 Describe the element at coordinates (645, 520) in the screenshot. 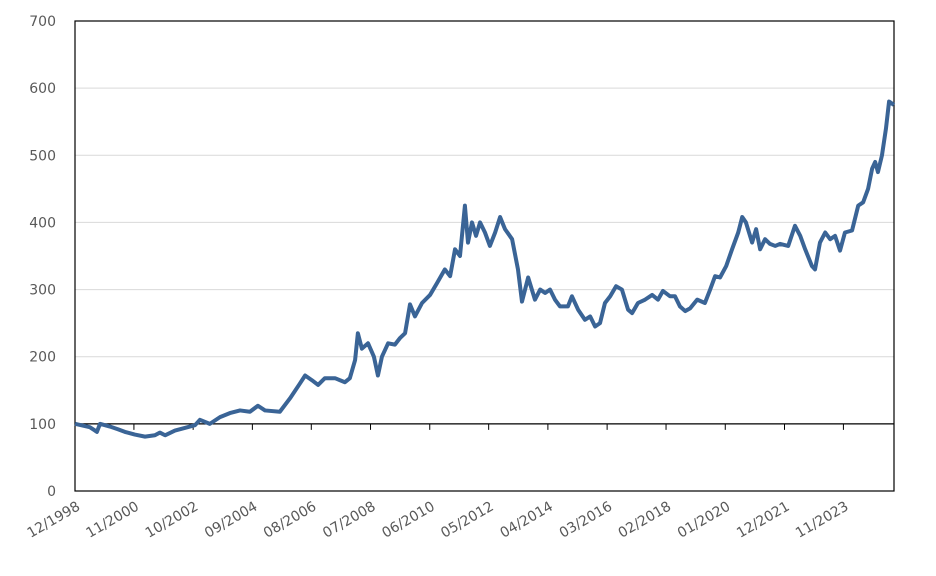

I see `x-tick-label: 02/2018` at that location.